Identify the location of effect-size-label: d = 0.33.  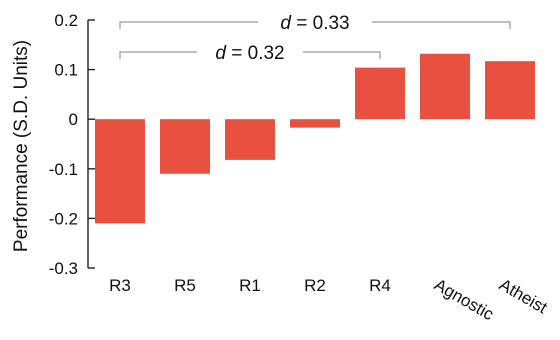
(314, 23).